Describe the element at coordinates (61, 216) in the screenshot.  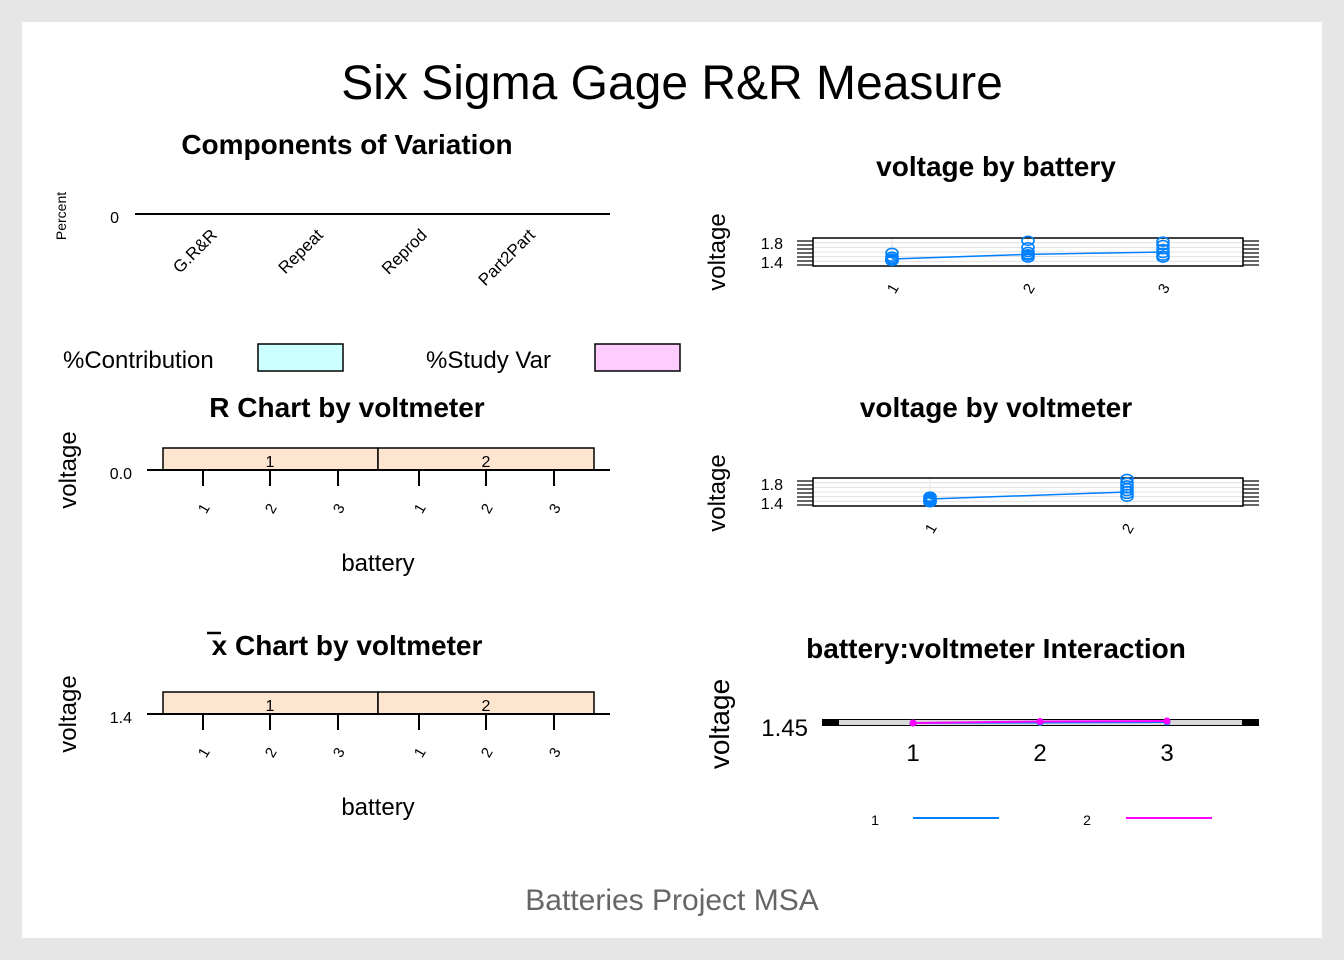
I see `components-ylabel: Percent` at that location.